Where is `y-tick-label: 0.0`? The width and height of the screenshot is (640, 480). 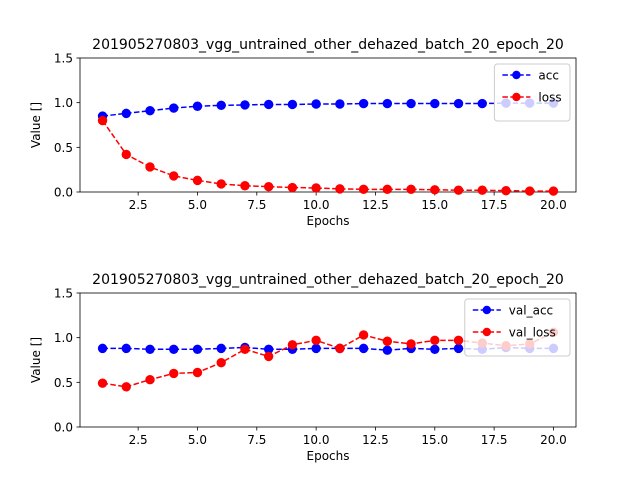 y-tick-label: 0.0 is located at coordinates (63, 193).